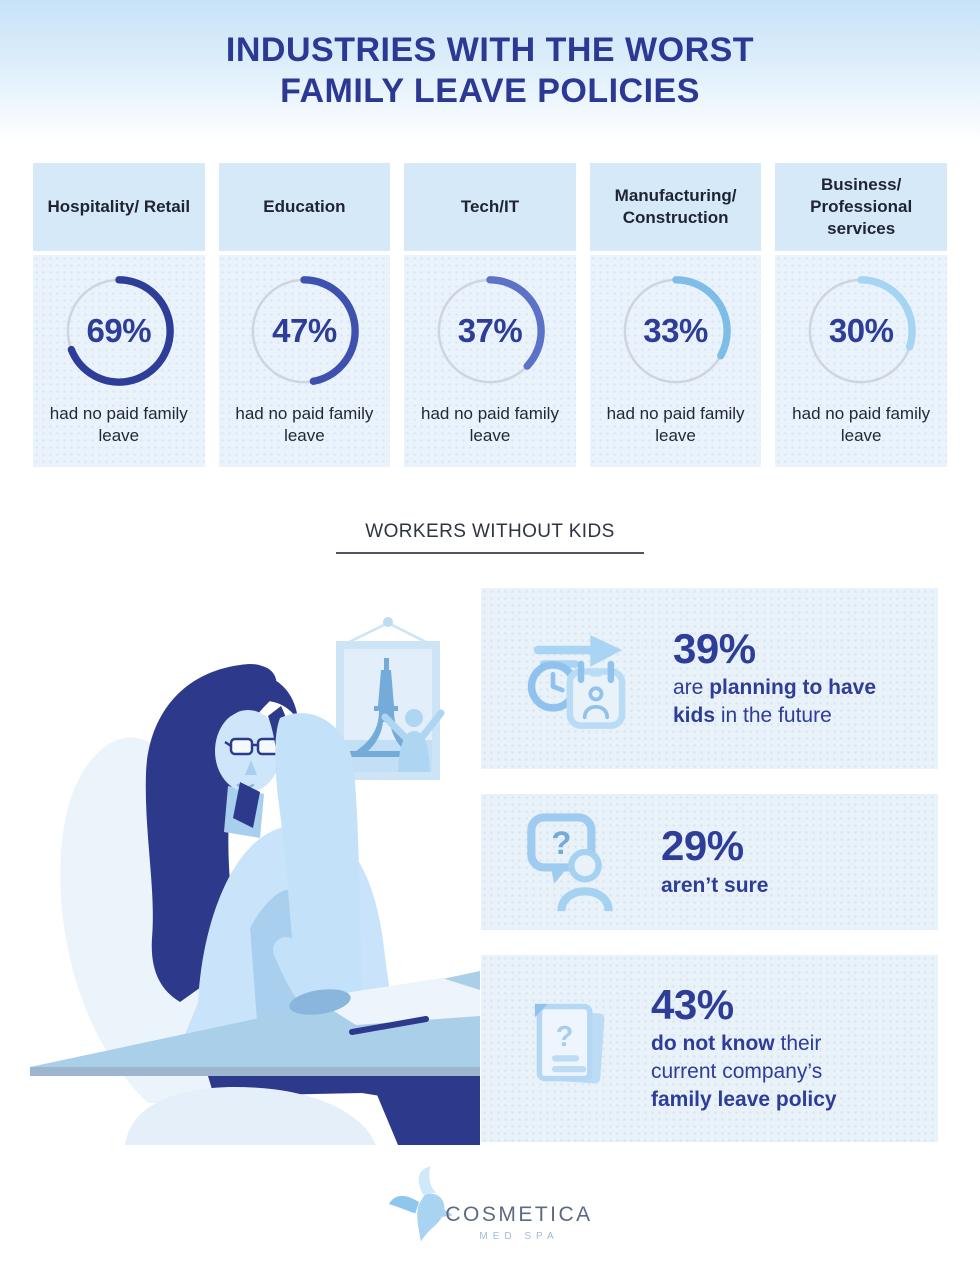 The height and width of the screenshot is (1279, 980). Describe the element at coordinates (427, 1112) in the screenshot. I see `leg` at that location.